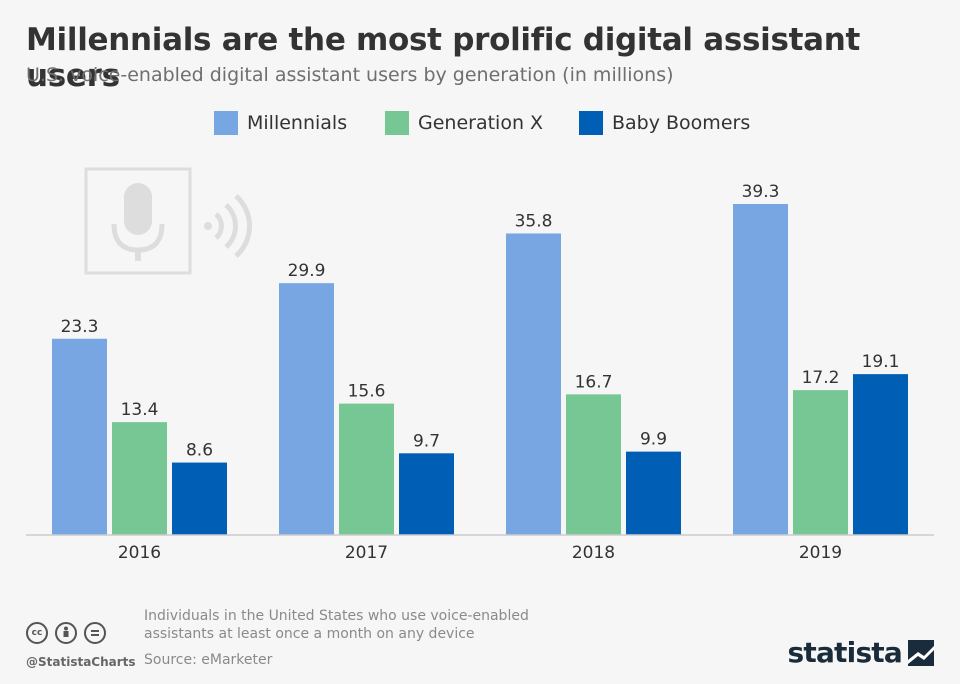  I want to click on data-label-2016-millennials: 23.3, so click(80, 327).